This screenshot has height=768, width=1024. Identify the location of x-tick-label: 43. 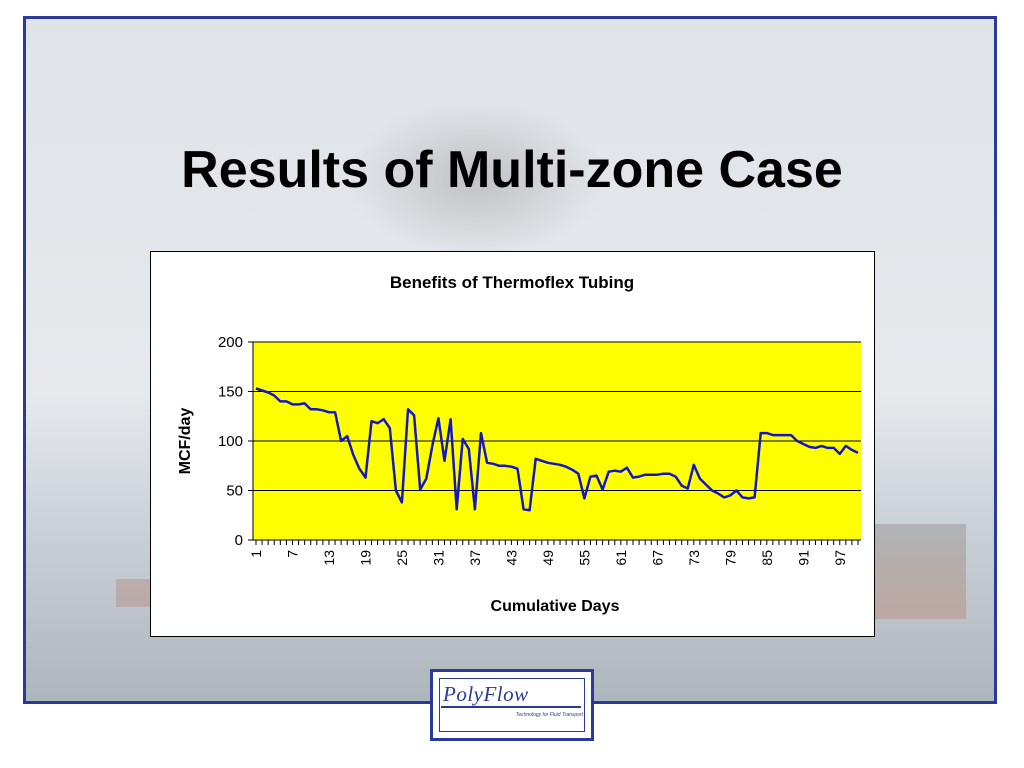
(511, 558).